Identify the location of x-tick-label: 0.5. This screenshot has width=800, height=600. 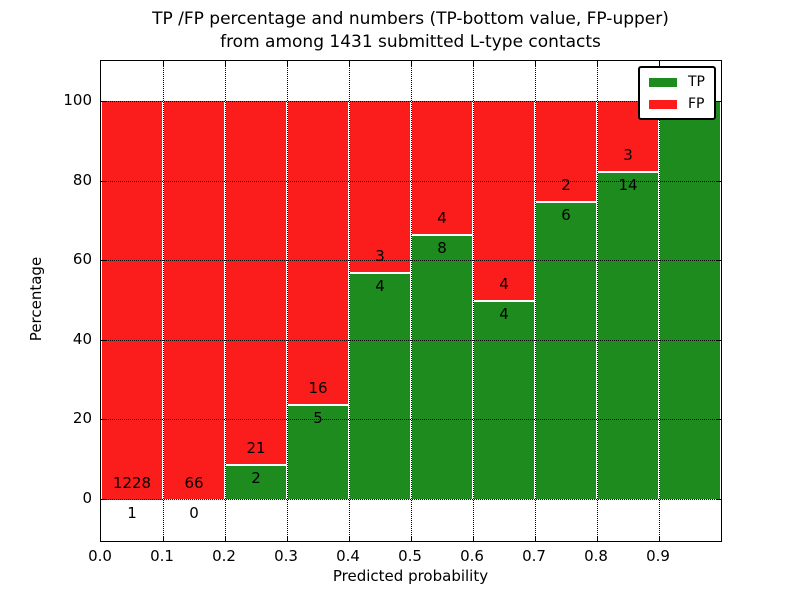
(410, 556).